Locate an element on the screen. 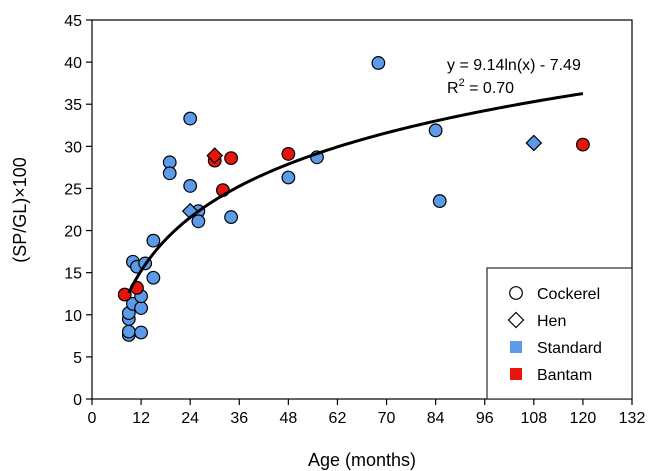 This screenshot has height=471, width=654. legend-items: Cockerel Hen Standard Bantam is located at coordinates (554, 335).